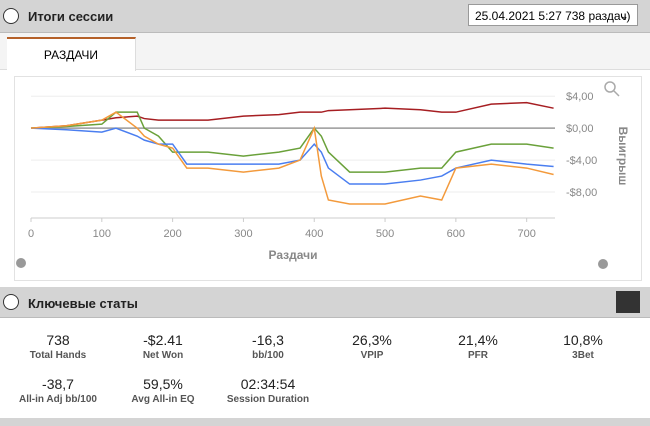 The width and height of the screenshot is (650, 426). I want to click on stat: 21,4% PFR, so click(478, 346).